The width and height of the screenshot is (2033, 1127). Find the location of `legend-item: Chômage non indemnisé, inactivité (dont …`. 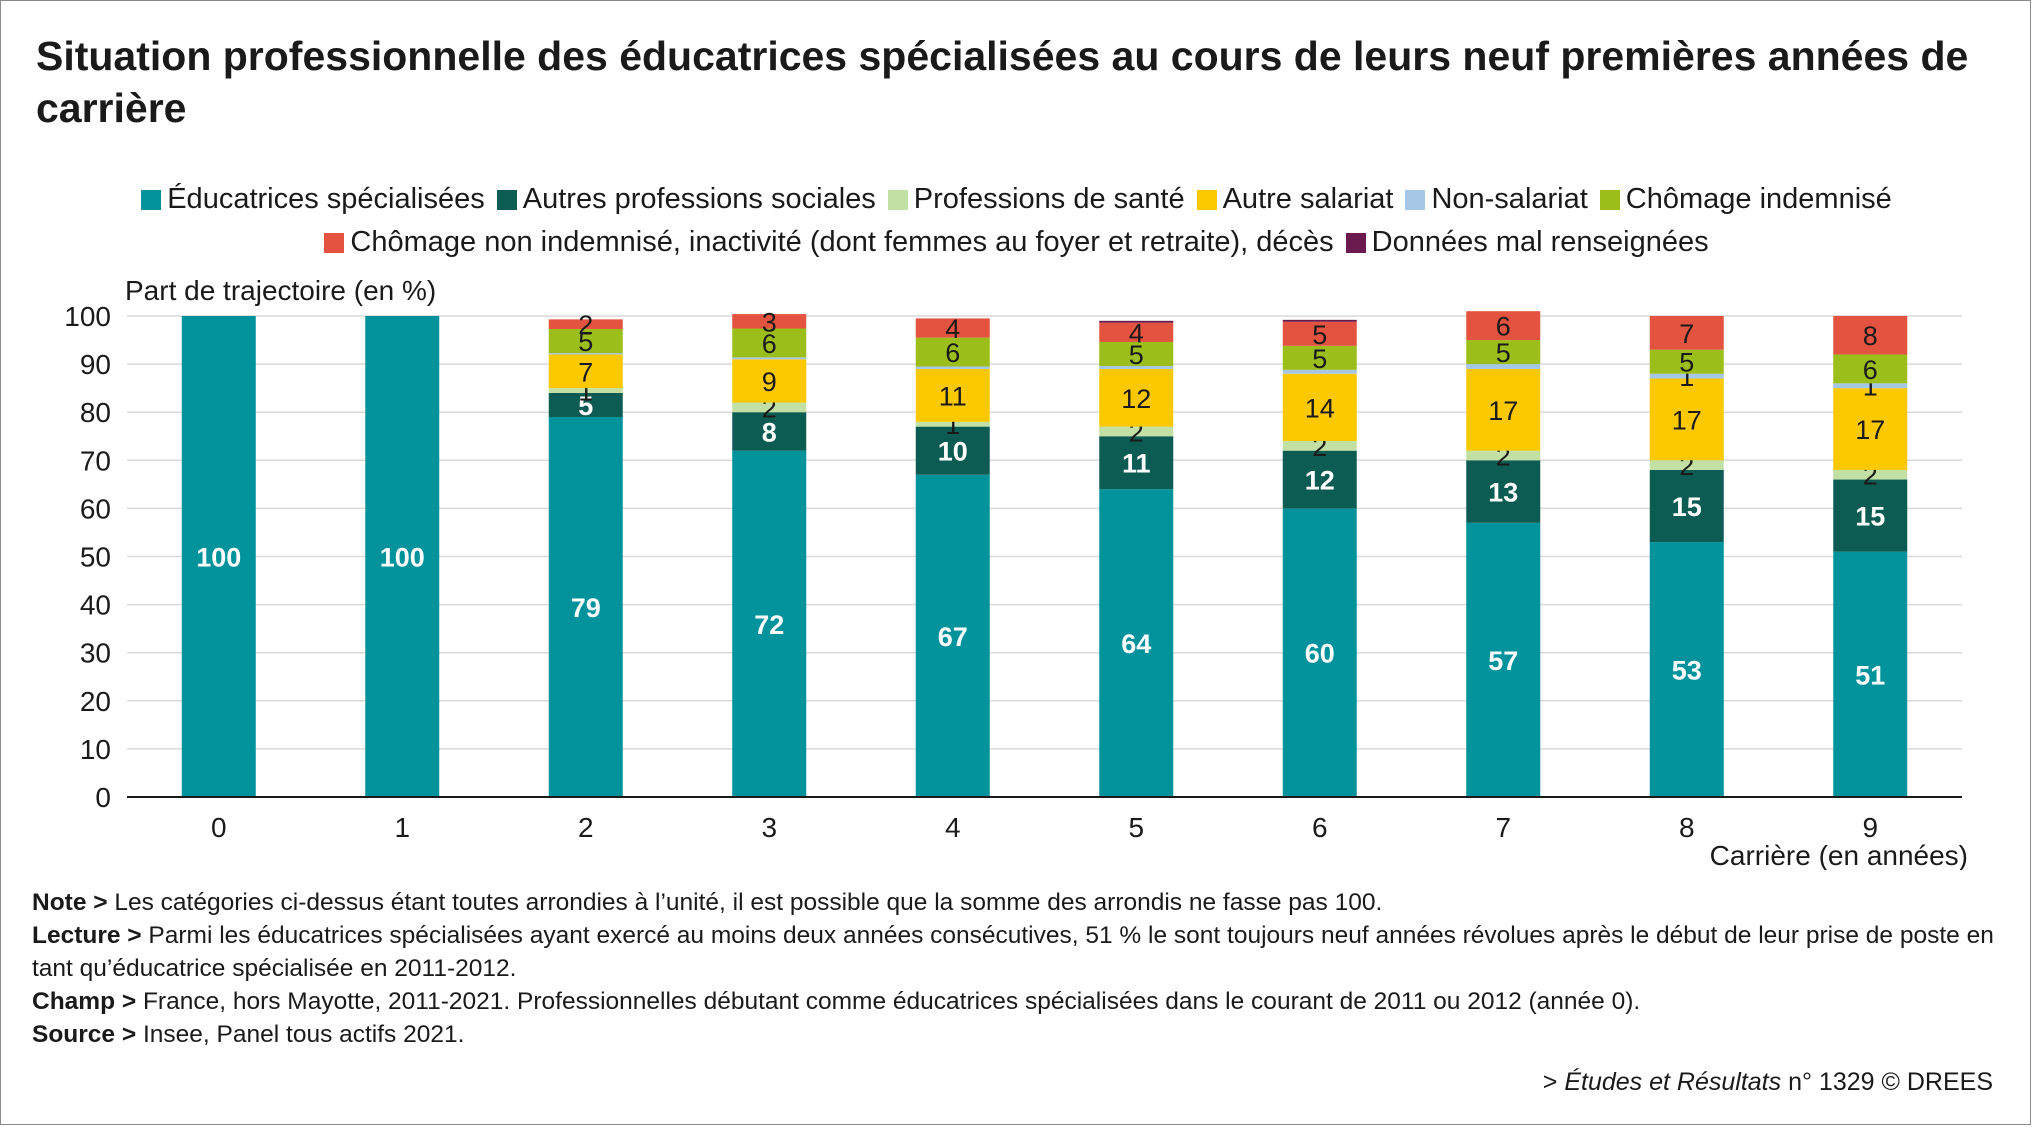

legend-item: Chômage non indemnisé, inactivité (dont … is located at coordinates (829, 242).